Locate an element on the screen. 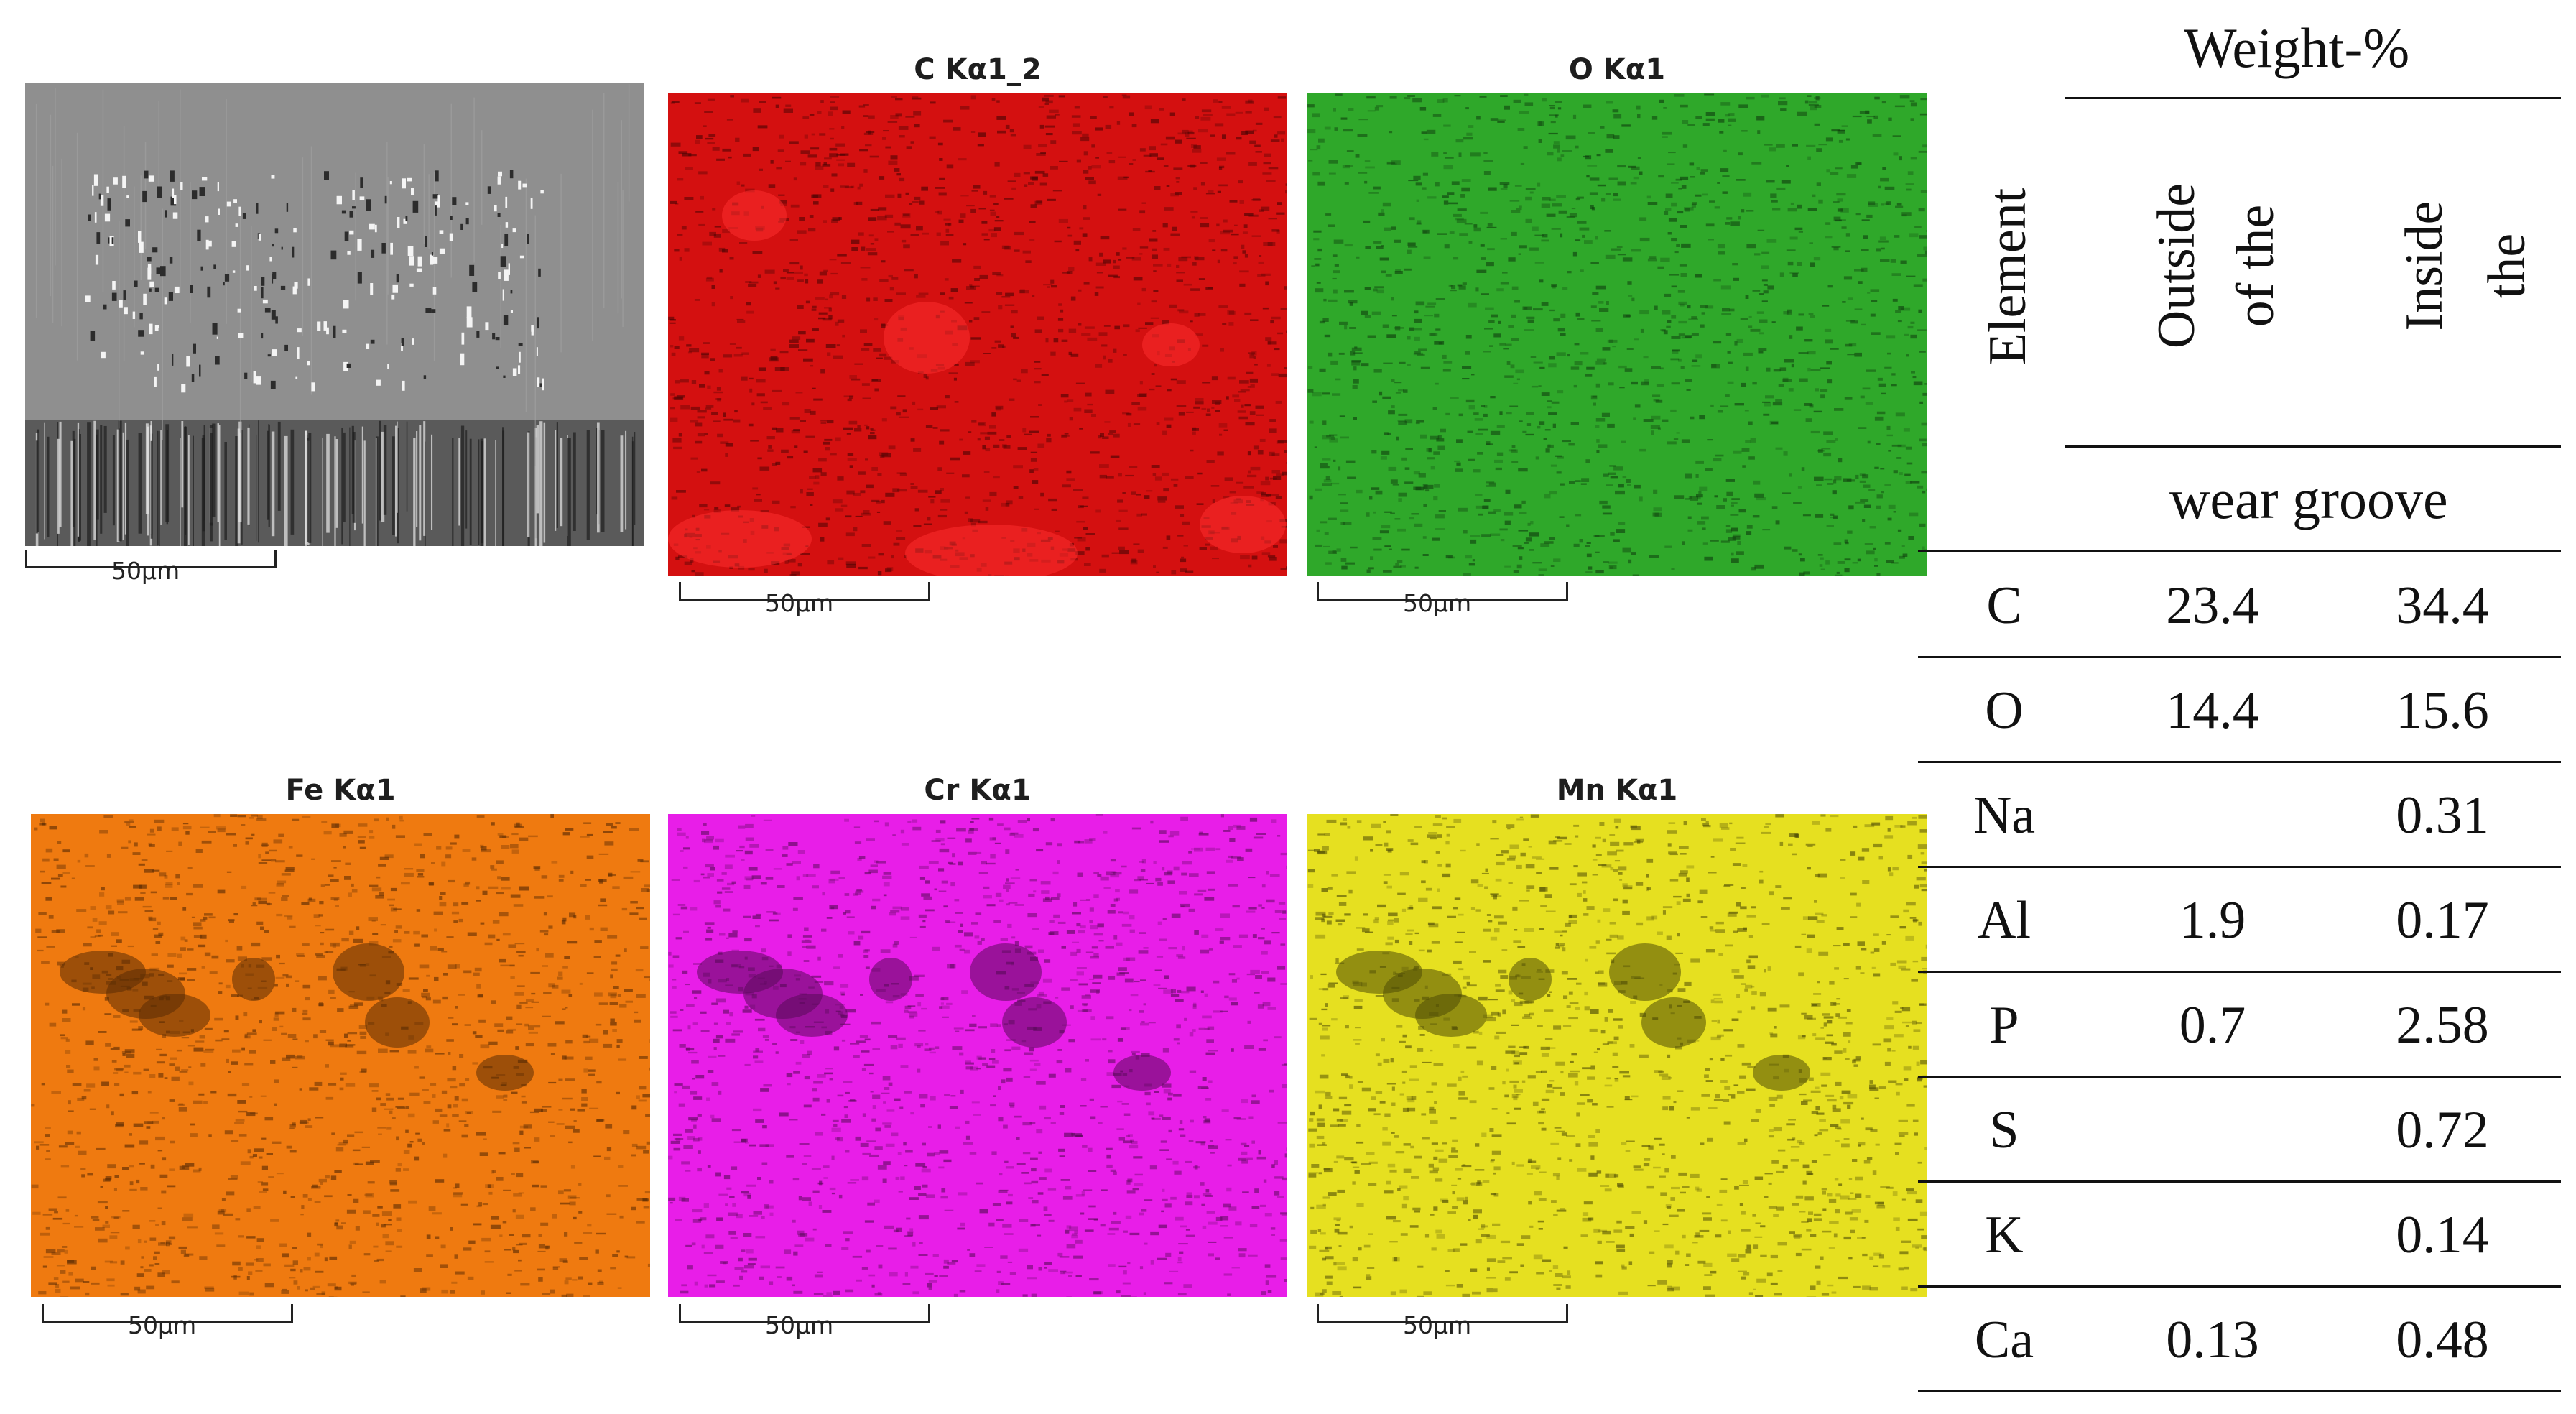 The height and width of the screenshot is (1414, 2576). weight-percent-header: Weight-% is located at coordinates (2297, 48).